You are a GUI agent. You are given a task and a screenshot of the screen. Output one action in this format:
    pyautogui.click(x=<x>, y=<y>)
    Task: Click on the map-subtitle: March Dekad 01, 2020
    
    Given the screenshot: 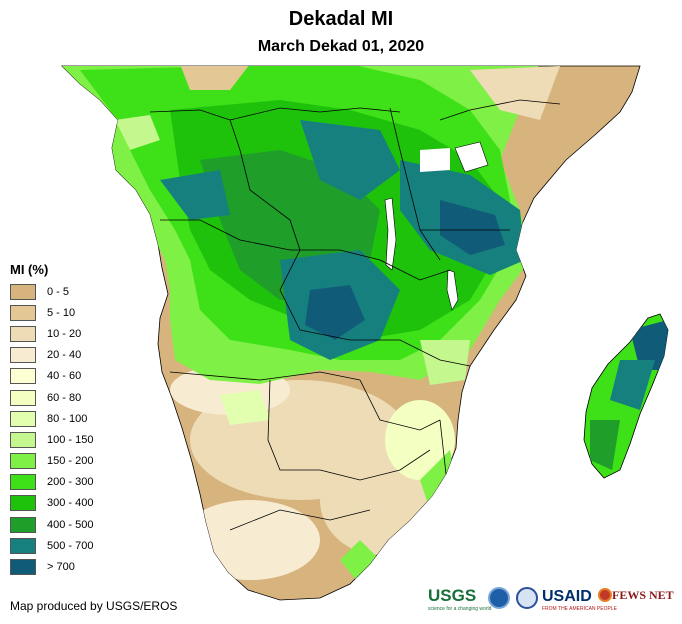 What is the action you would take?
    pyautogui.click(x=341, y=46)
    